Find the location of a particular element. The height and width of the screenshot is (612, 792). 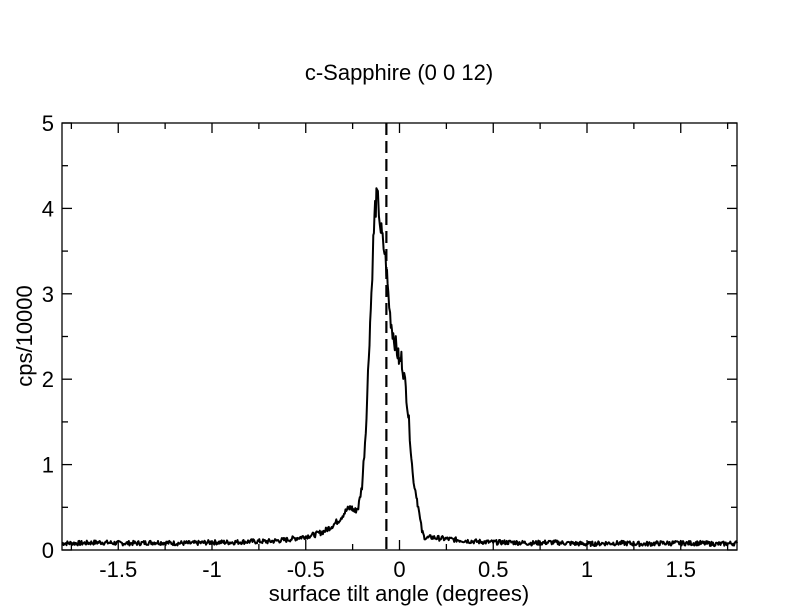

x-tick-label: 1 is located at coordinates (587, 569).